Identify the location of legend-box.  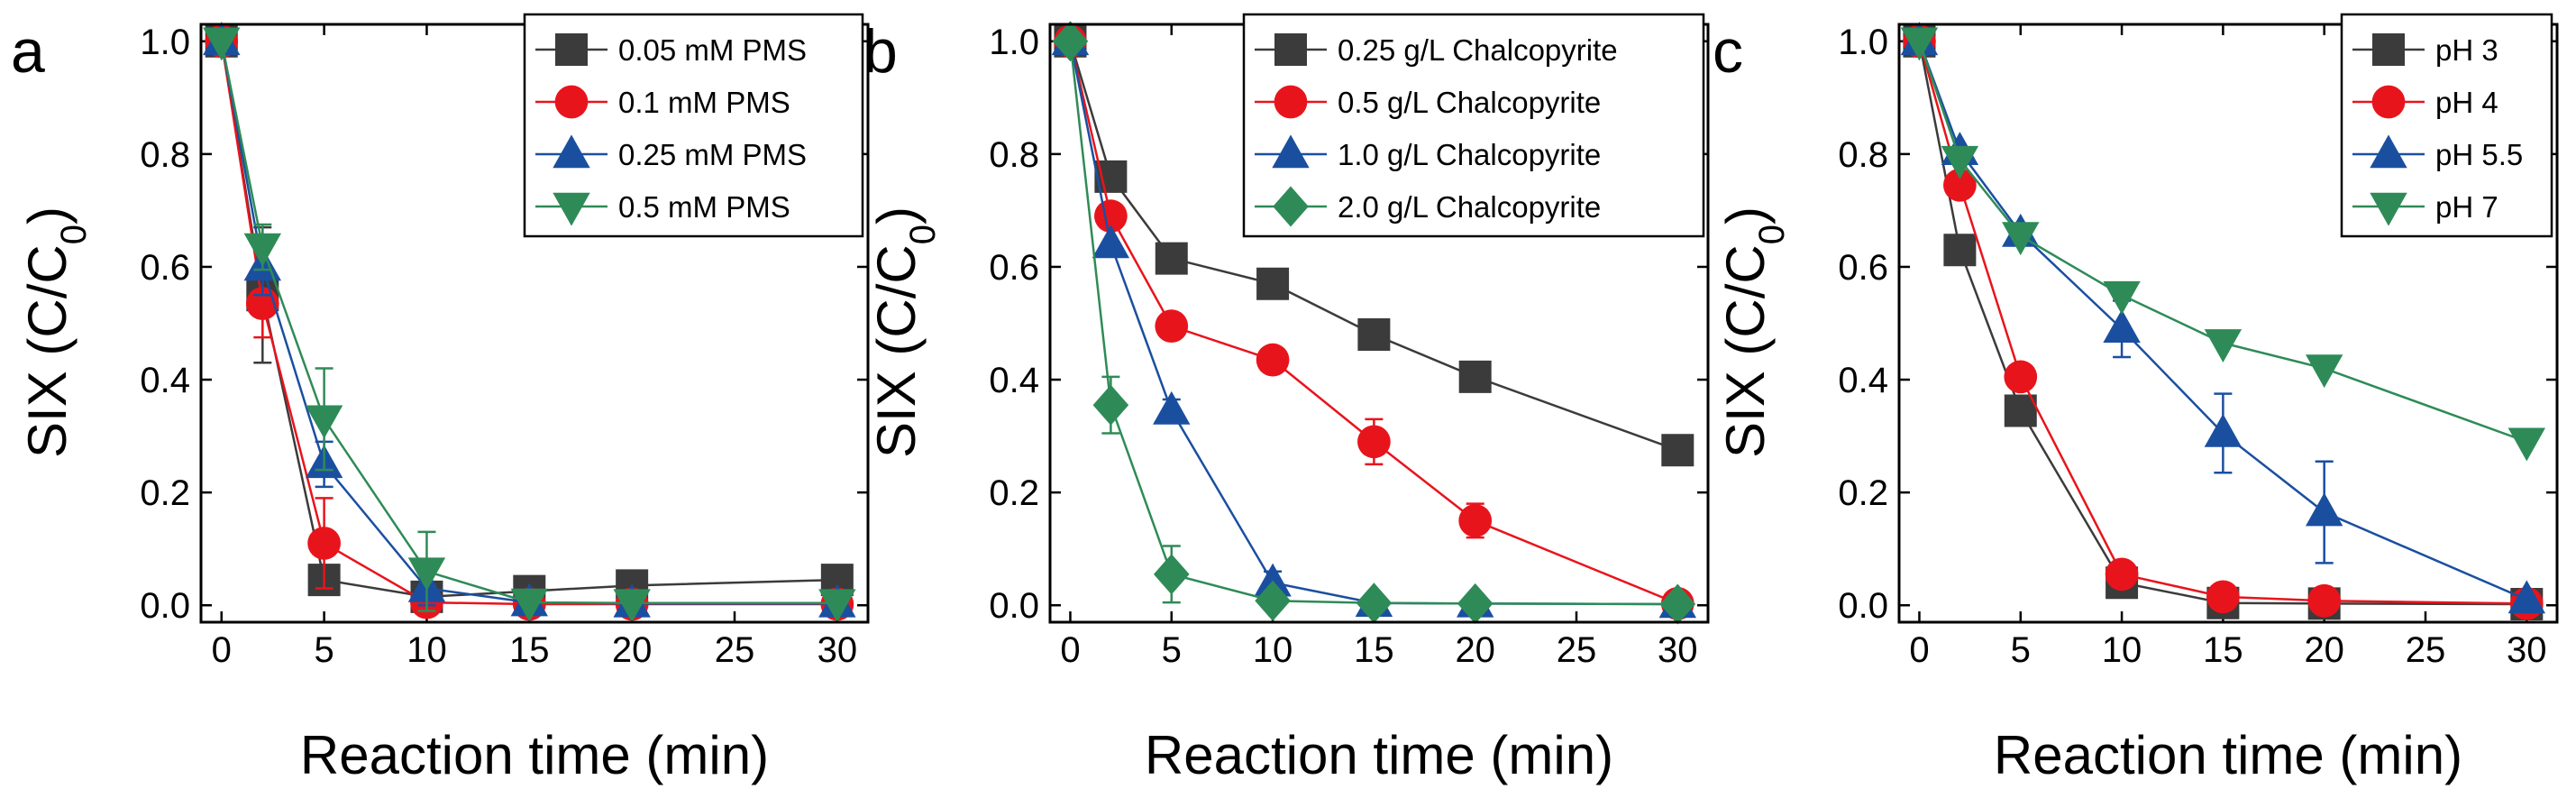
(1473, 125).